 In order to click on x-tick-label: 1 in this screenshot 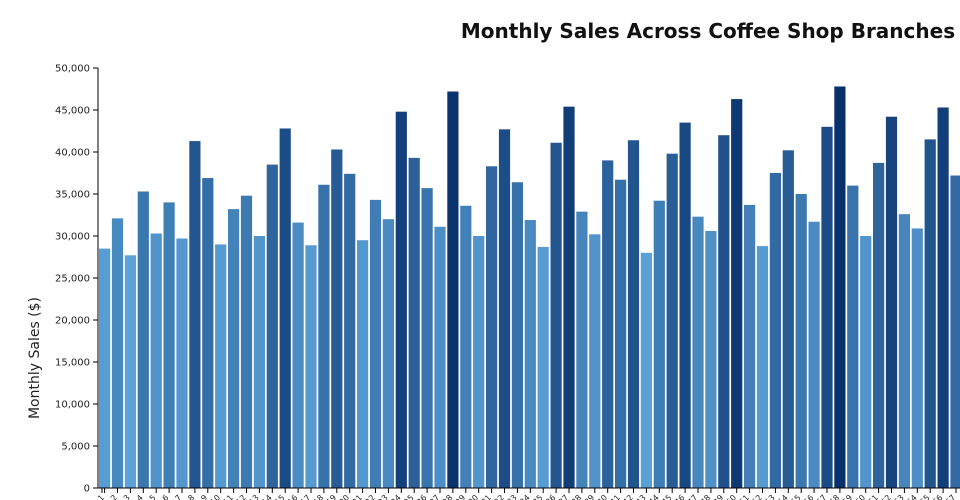, I will do `click(101, 496)`.